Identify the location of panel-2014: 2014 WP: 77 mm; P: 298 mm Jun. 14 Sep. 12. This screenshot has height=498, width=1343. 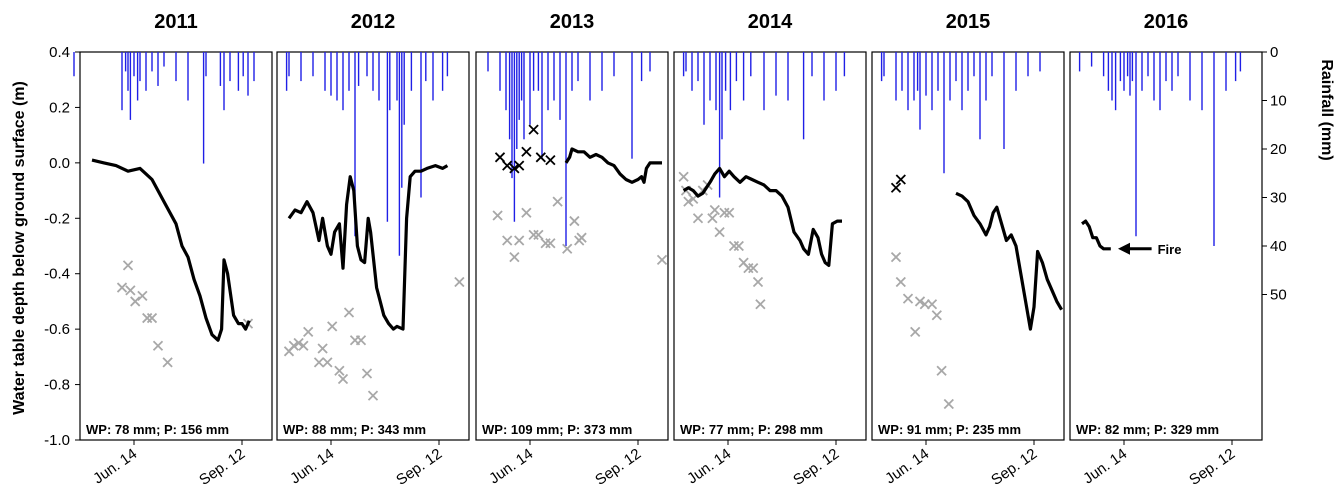
(770, 250).